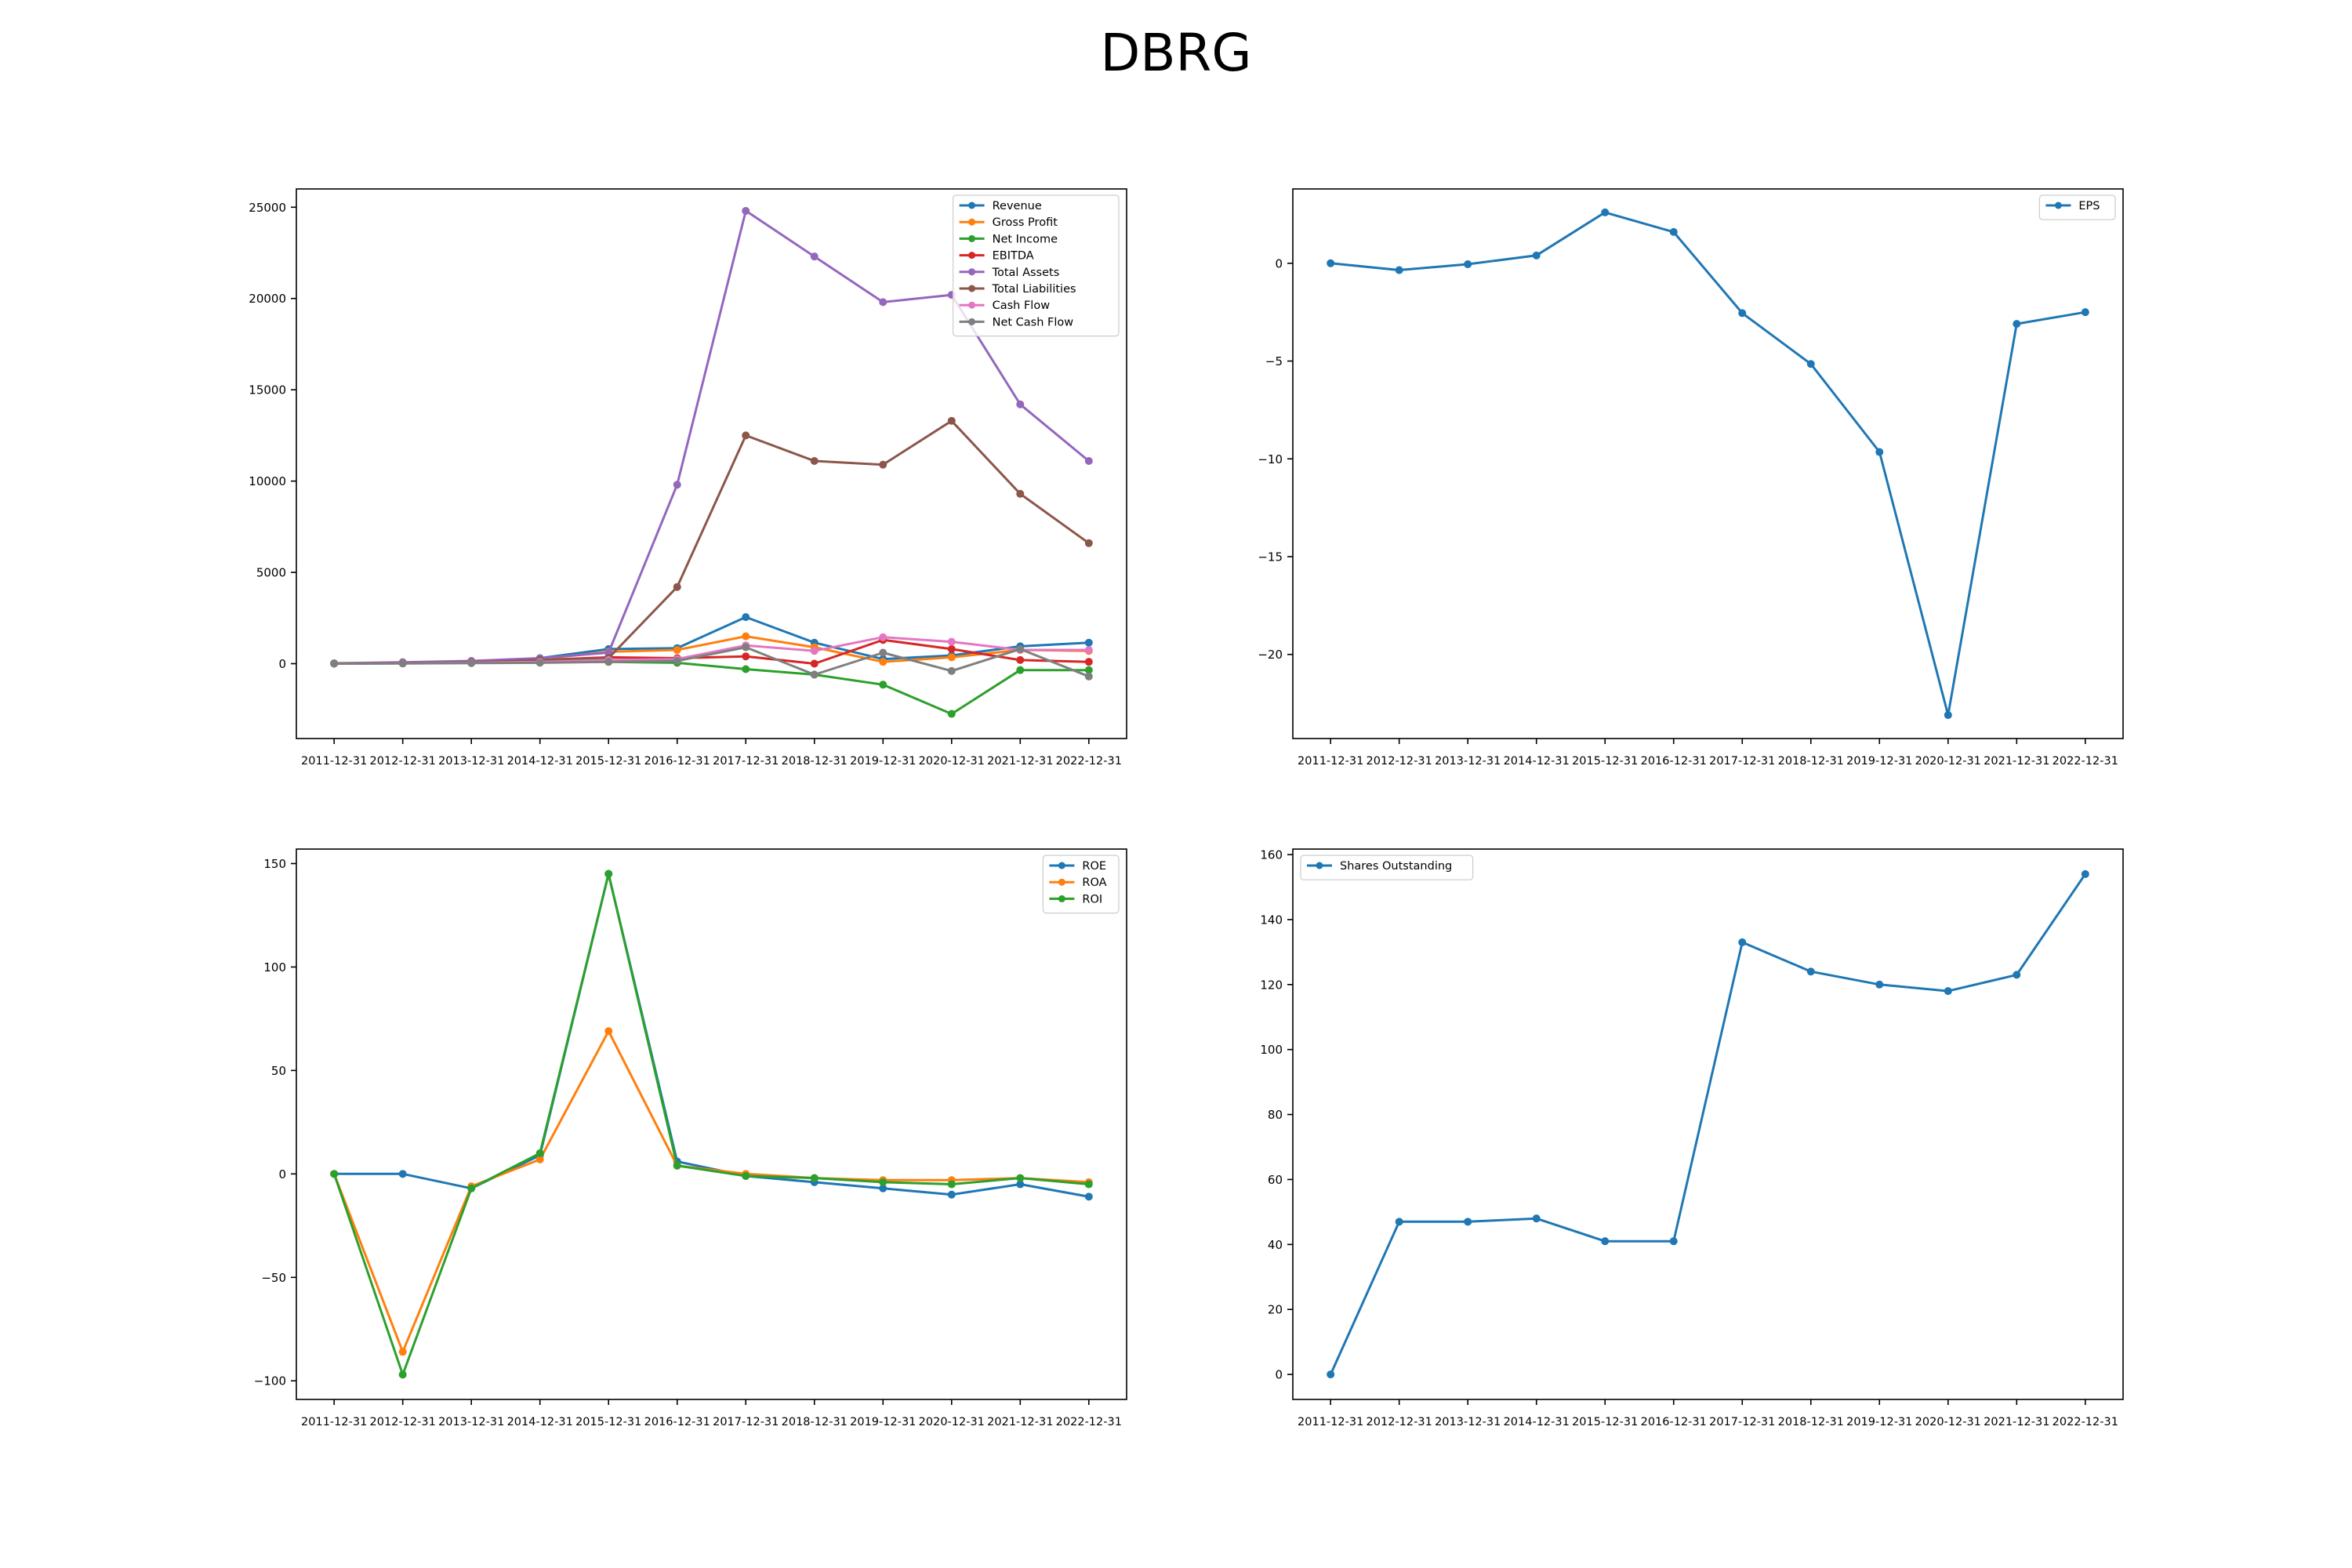  What do you see at coordinates (1271, 985) in the screenshot?
I see `y-tick-label: 120` at bounding box center [1271, 985].